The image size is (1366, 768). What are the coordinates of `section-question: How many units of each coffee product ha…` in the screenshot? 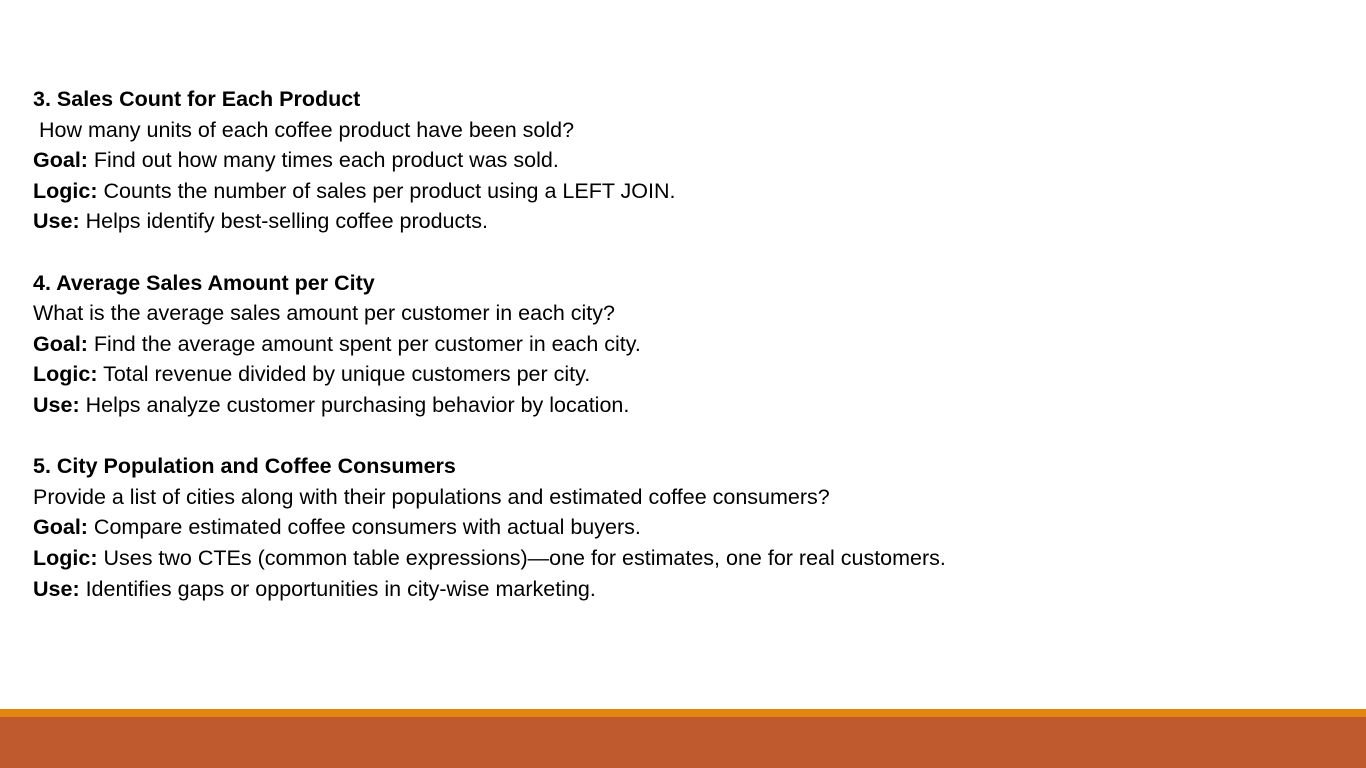 It's located at (304, 129).